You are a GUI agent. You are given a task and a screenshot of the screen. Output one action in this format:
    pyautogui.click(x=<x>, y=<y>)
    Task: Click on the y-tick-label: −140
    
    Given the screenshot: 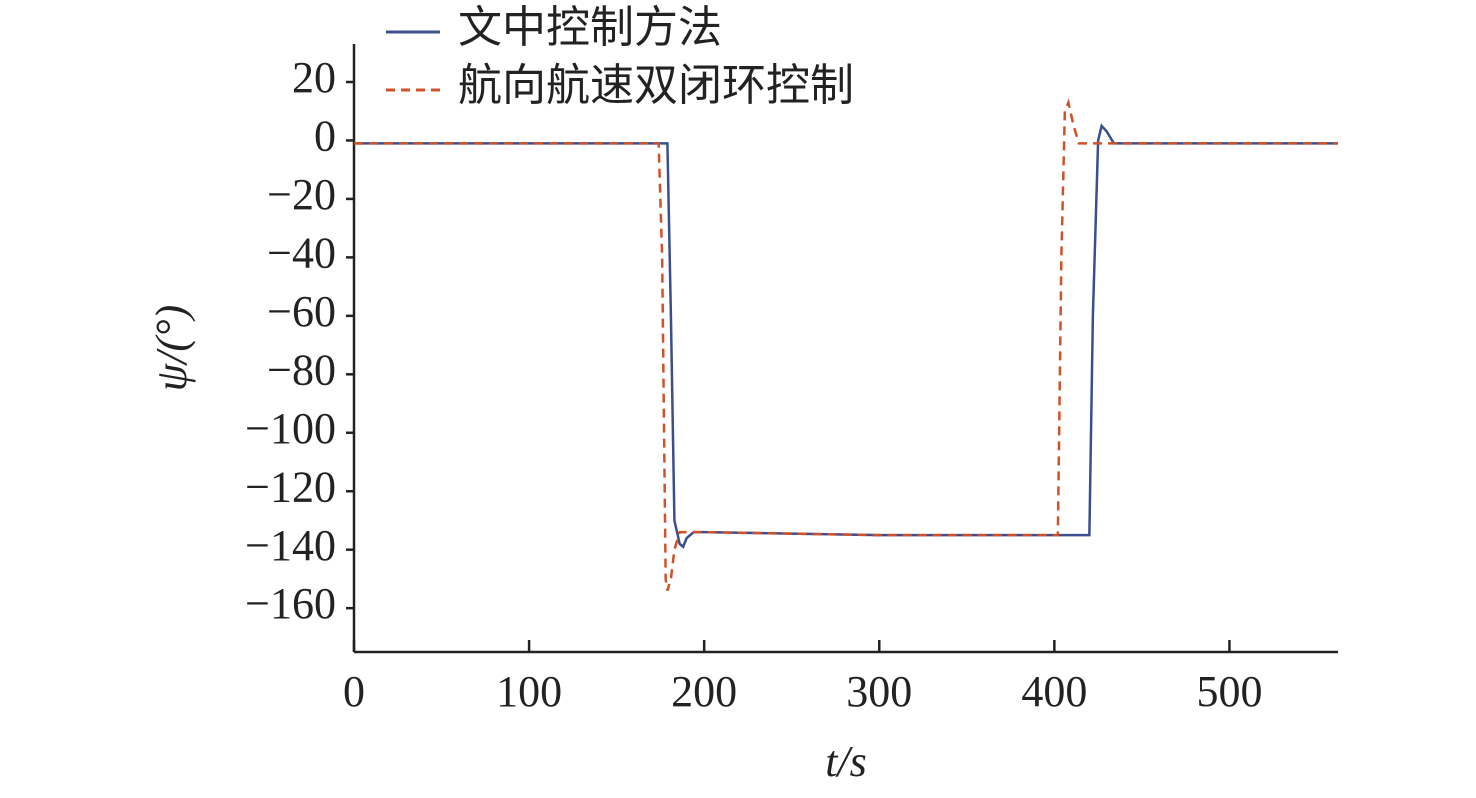 What is the action you would take?
    pyautogui.click(x=290, y=545)
    